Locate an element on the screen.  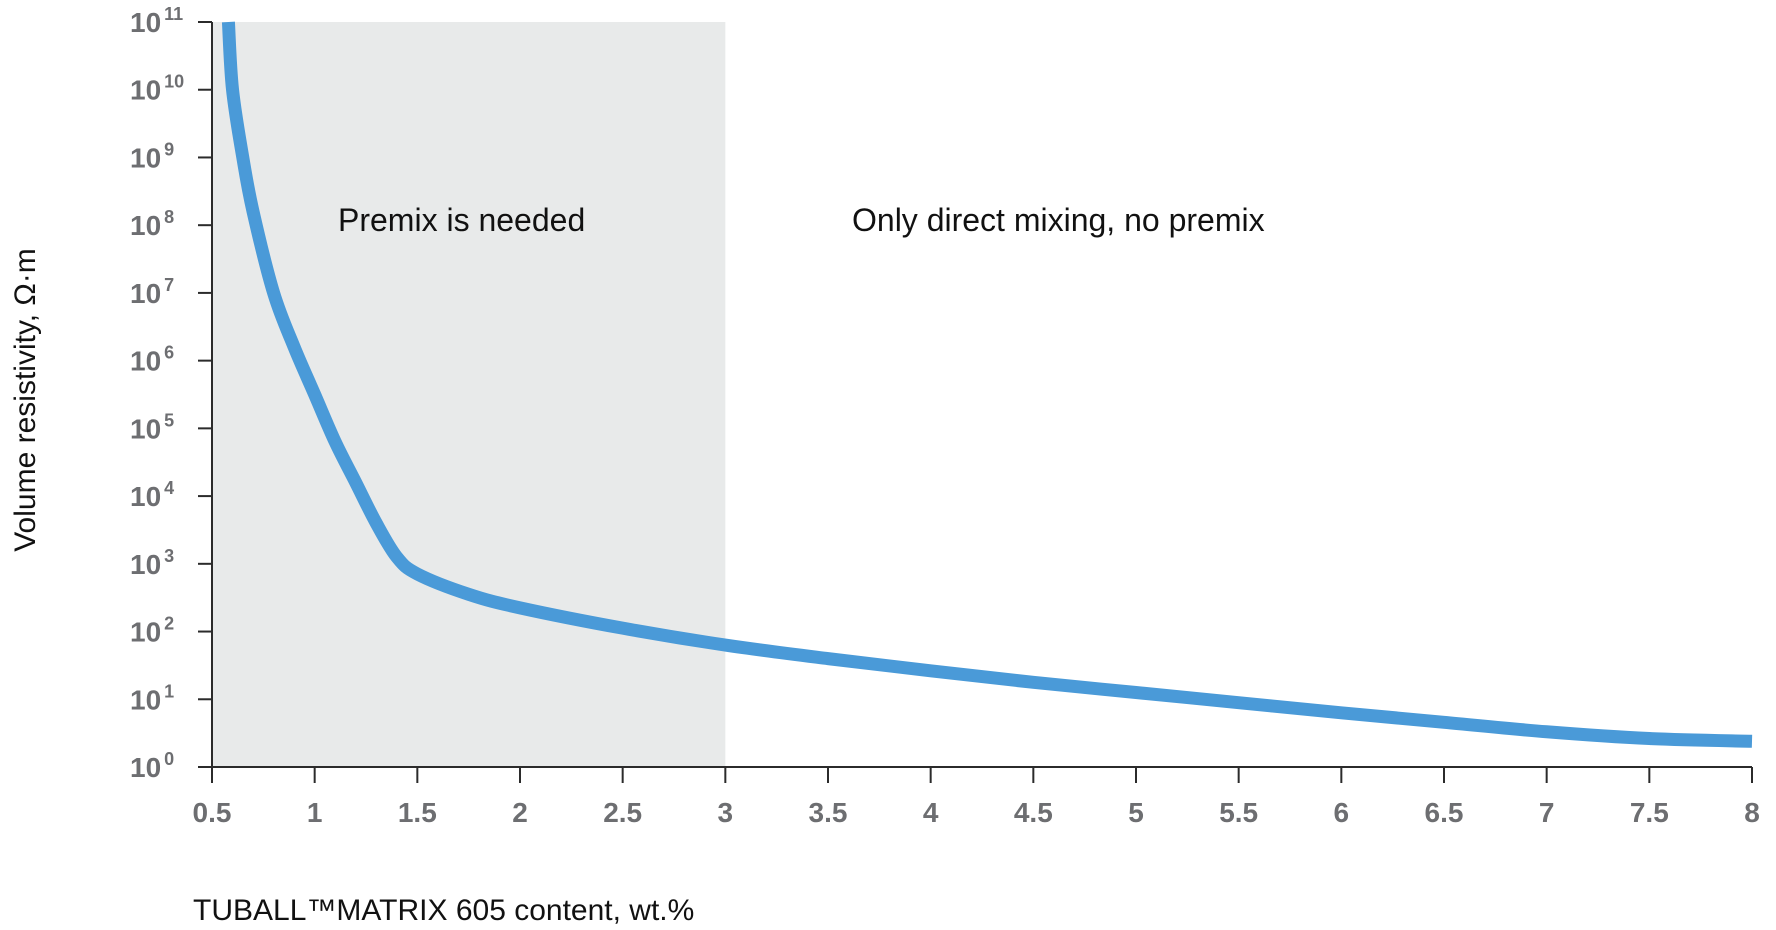
x-tick-label: 6.5 is located at coordinates (1444, 812).